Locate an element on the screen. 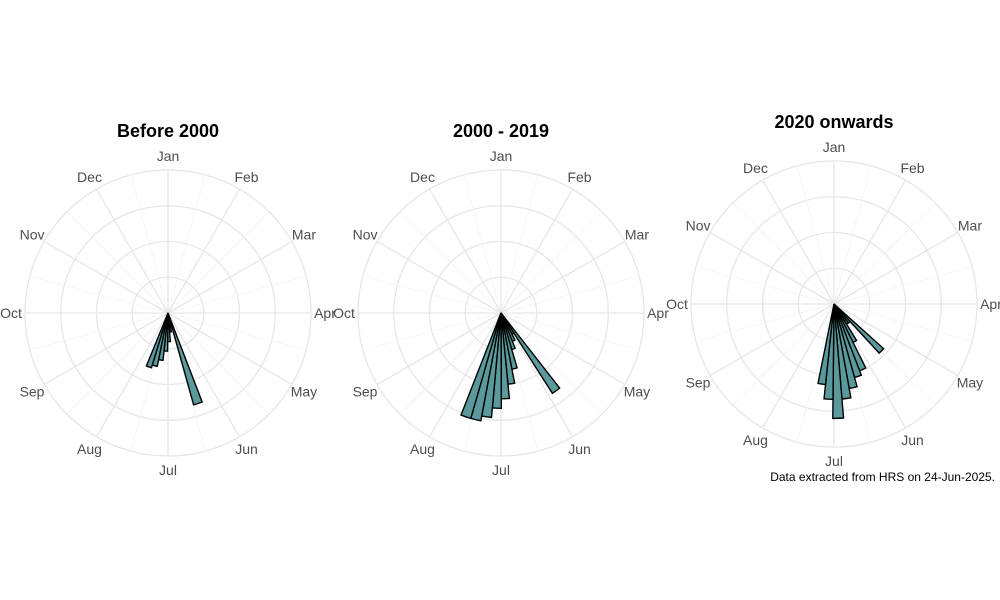  panel-title: 2000 - 2019 is located at coordinates (501, 131).